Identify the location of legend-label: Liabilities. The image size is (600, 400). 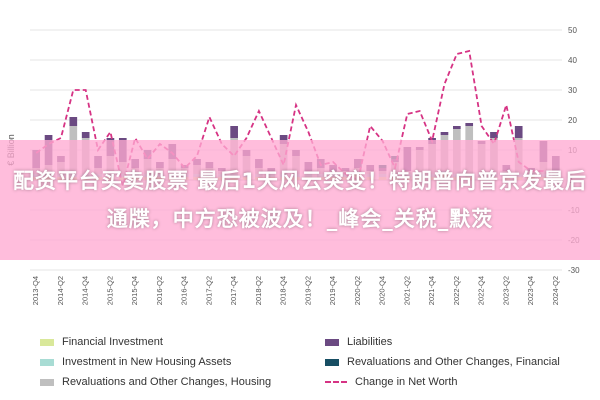
(370, 342).